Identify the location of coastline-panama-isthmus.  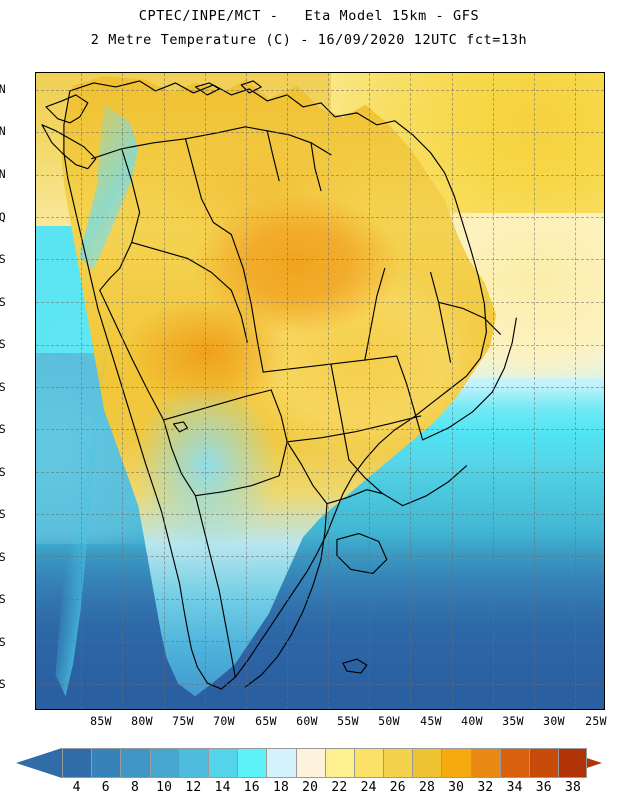
(69, 147).